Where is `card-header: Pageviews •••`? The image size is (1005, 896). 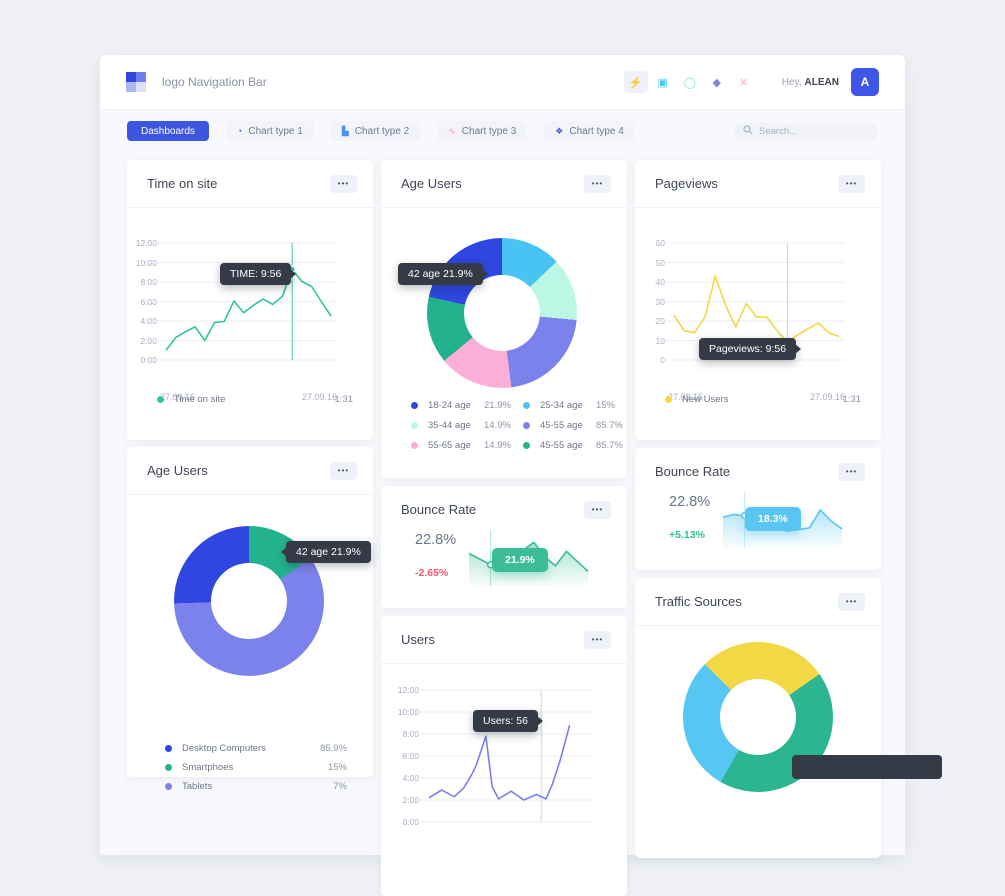
card-header: Pageviews ••• is located at coordinates (758, 184).